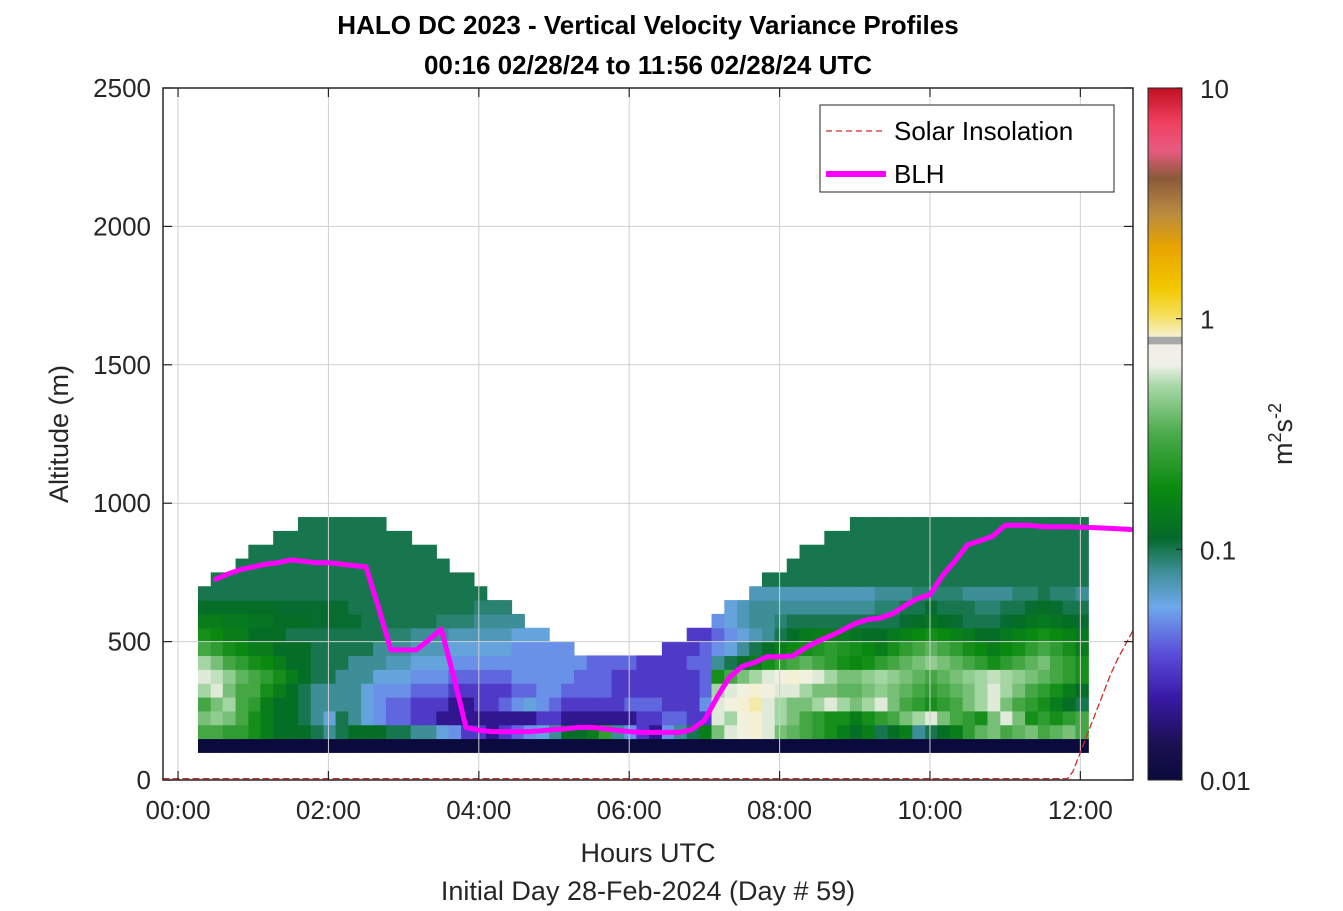  What do you see at coordinates (1281, 434) in the screenshot?
I see `colorbar-label: m2s-2` at bounding box center [1281, 434].